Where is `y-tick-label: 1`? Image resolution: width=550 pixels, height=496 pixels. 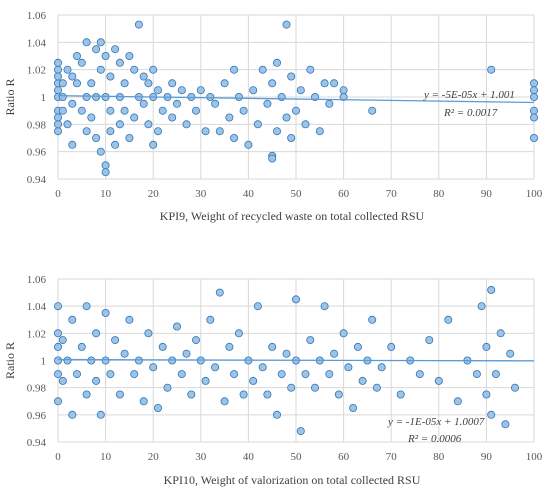
y-tick-label: 1 is located at coordinates (44, 362).